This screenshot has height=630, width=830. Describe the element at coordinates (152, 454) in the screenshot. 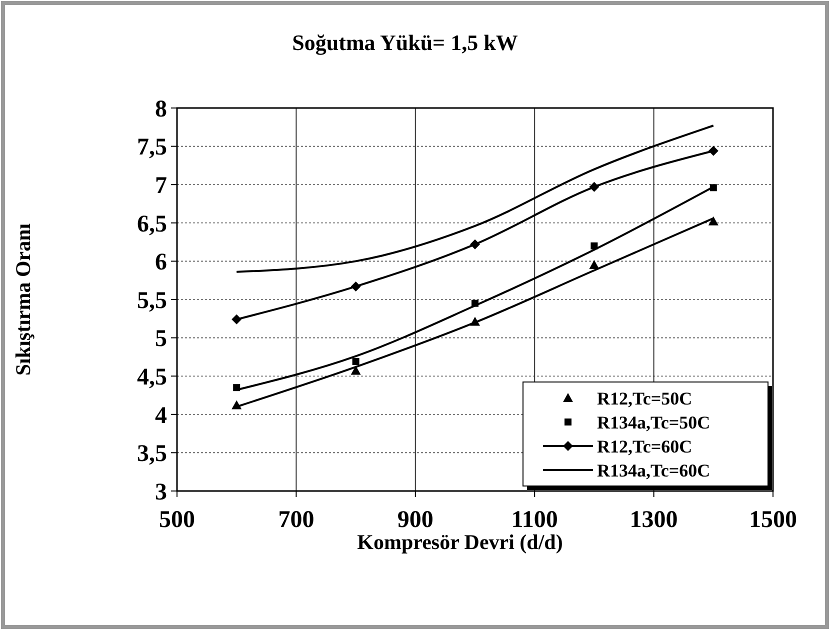

I see `y-tick-label: 3,5` at that location.